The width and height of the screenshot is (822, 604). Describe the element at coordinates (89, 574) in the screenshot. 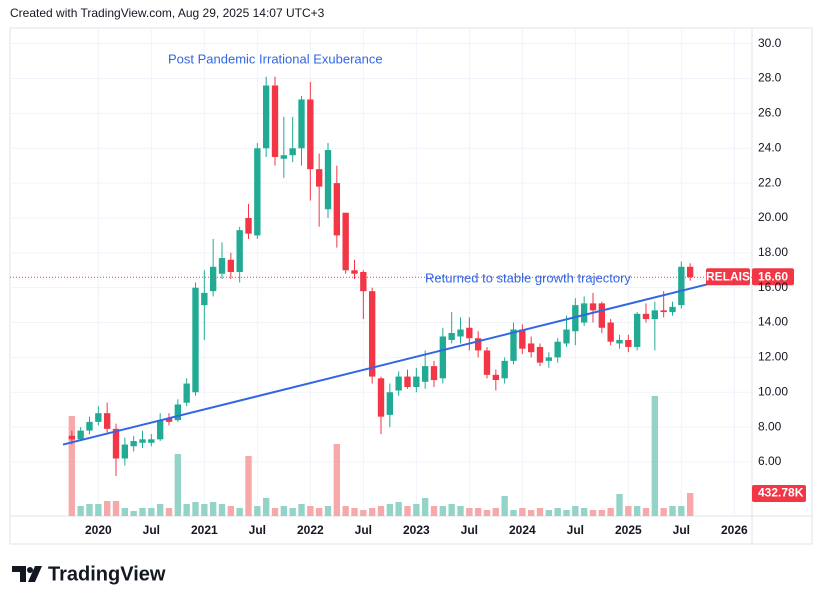

I see `logo: TradingView` at that location.